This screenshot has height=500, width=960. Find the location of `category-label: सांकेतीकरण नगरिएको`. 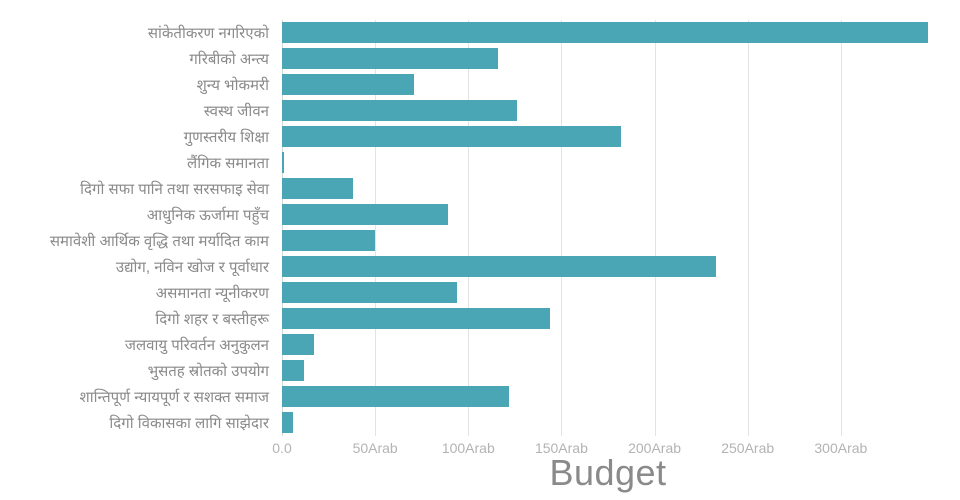

category-label: सांकेतीकरण नगरिएको is located at coordinates (208, 33).